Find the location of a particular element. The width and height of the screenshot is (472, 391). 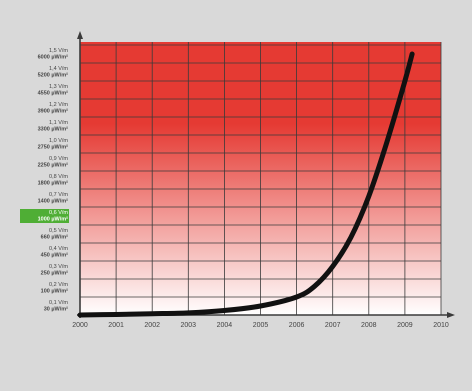

y-tick-label-uw: 1800 µW/m² is located at coordinates (53, 183).